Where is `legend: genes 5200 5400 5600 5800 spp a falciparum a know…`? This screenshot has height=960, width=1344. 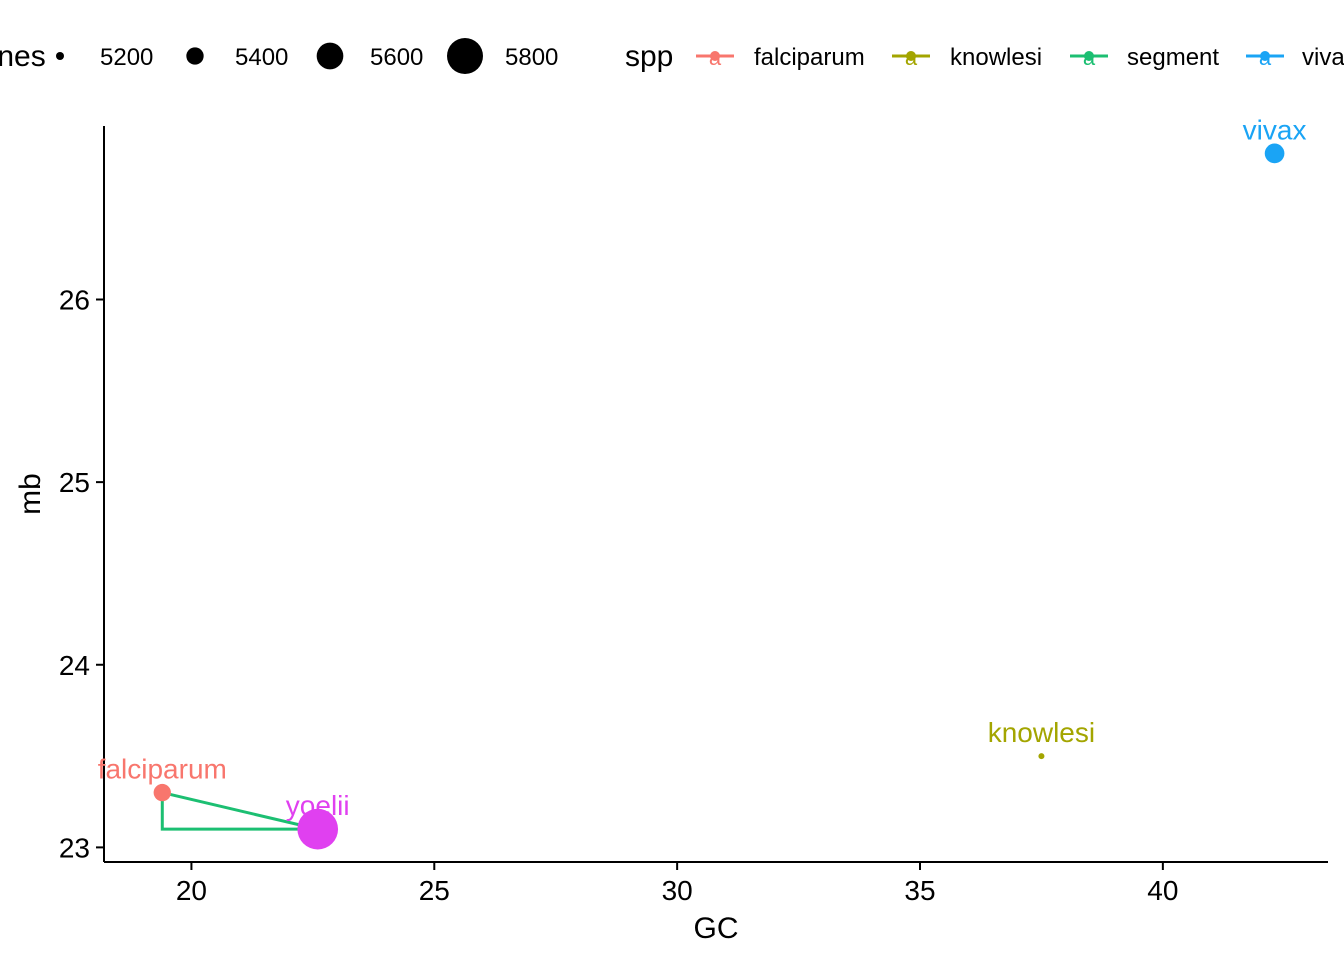
legend: genes 5200 5400 5600 5800 spp a falciparum a know… is located at coordinates (672, 56).